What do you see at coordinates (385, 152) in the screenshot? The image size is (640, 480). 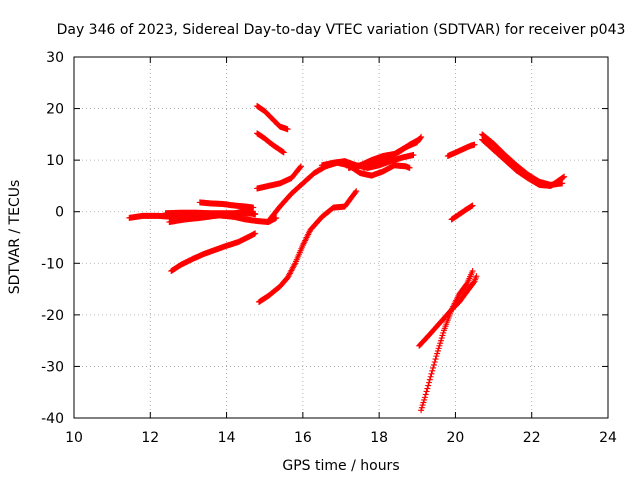 I see `series-s11` at bounding box center [385, 152].